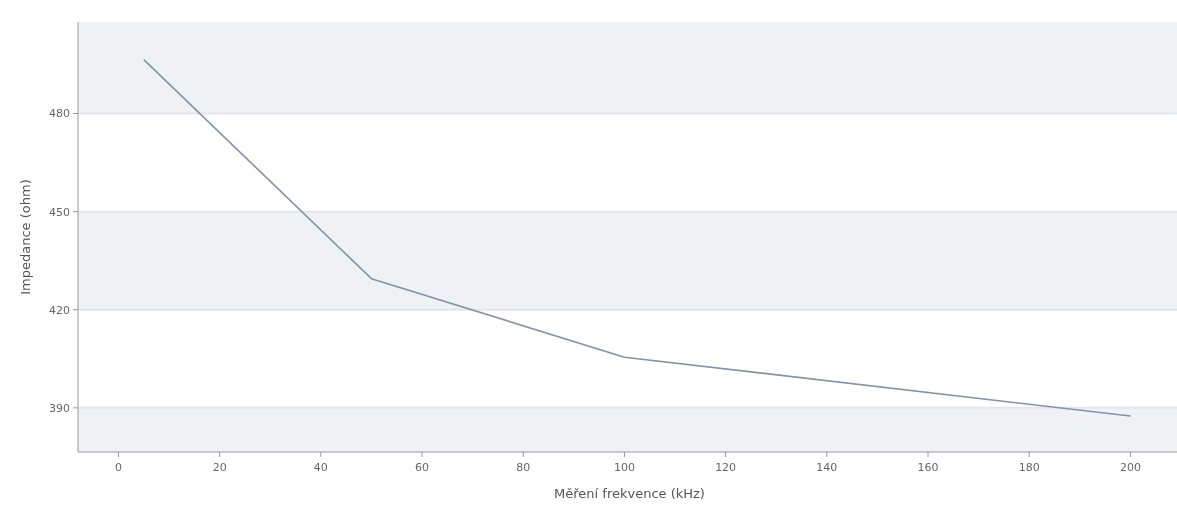  What do you see at coordinates (118, 467) in the screenshot?
I see `x-tick-label: 0` at bounding box center [118, 467].